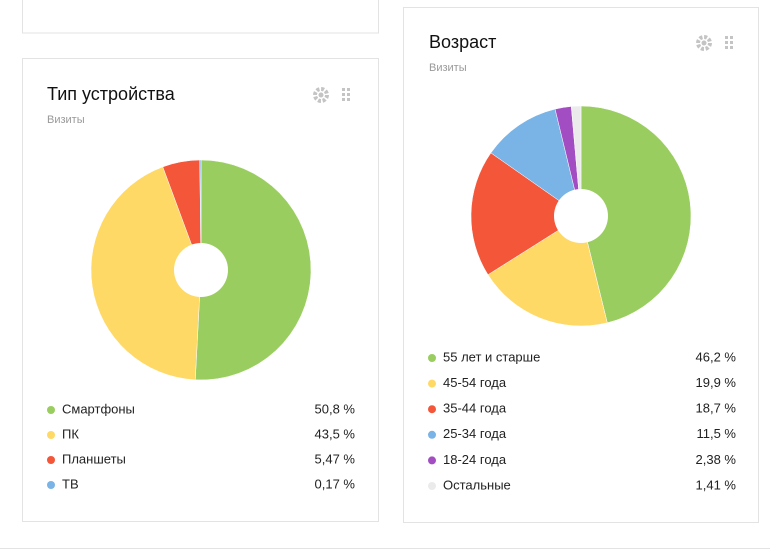 The width and height of the screenshot is (770, 554). Describe the element at coordinates (94, 458) in the screenshot. I see `legend-label: Планшеты` at that location.